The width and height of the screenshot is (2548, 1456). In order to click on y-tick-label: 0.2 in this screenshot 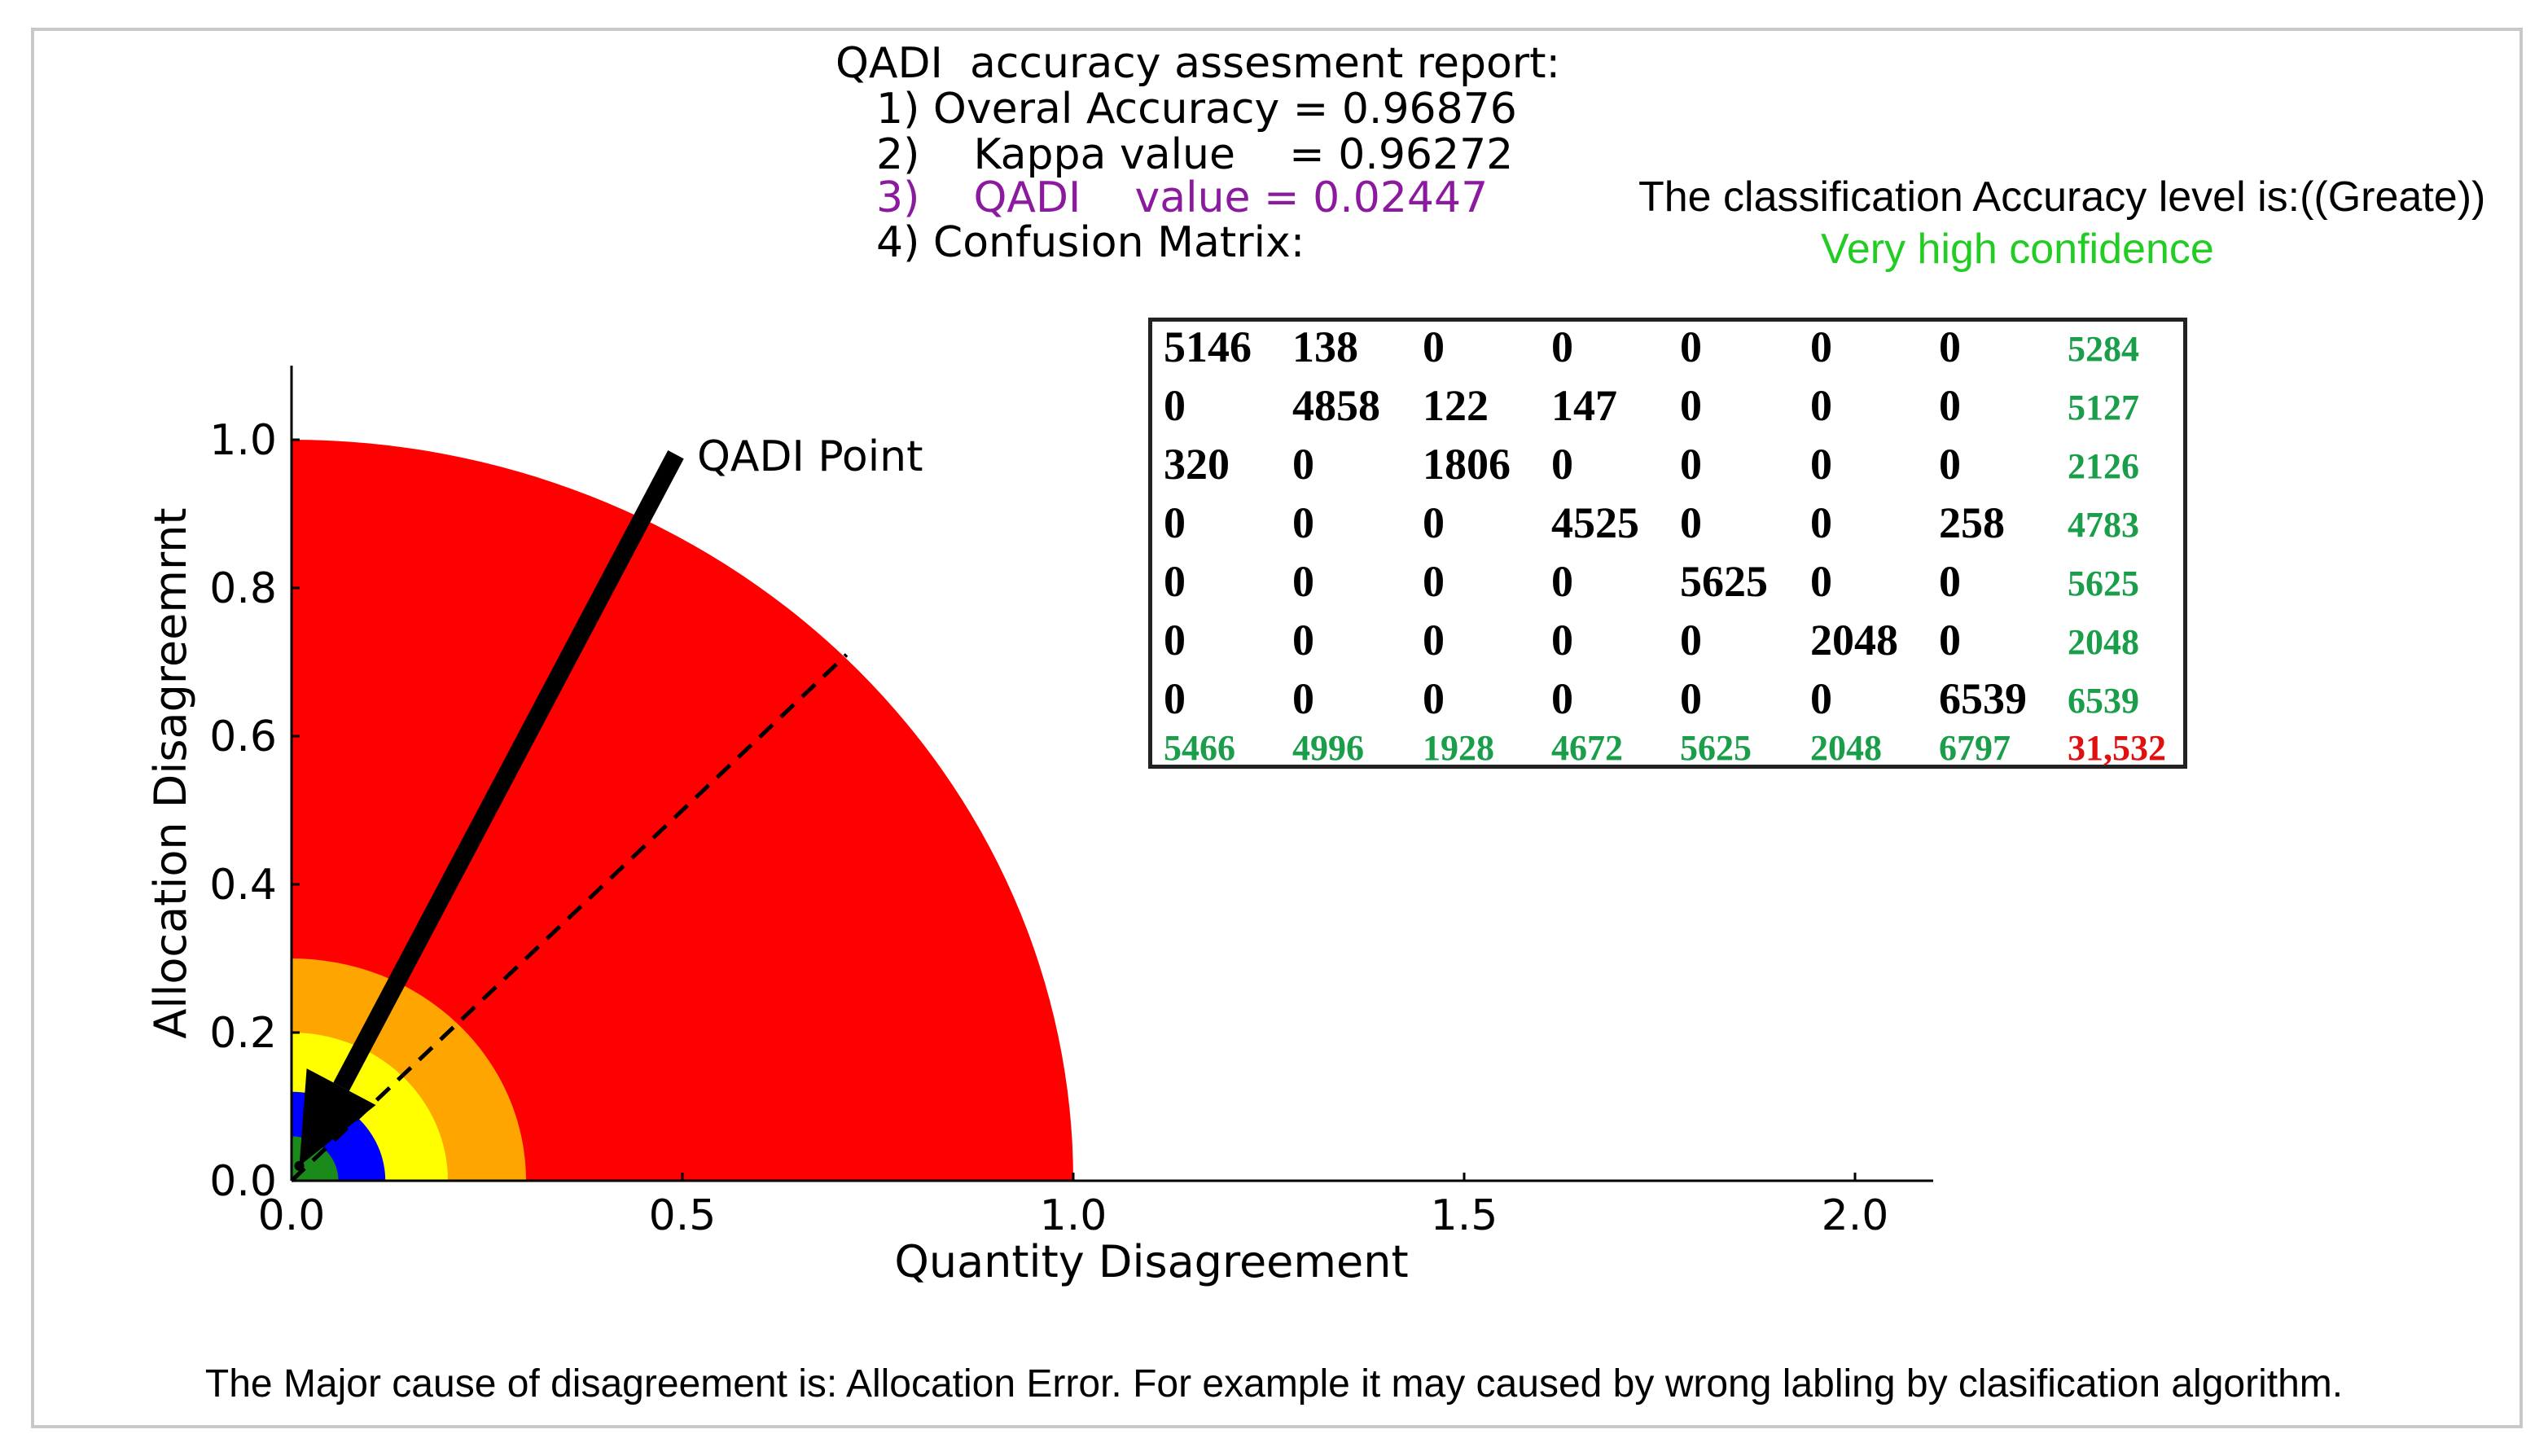, I will do `click(243, 1033)`.